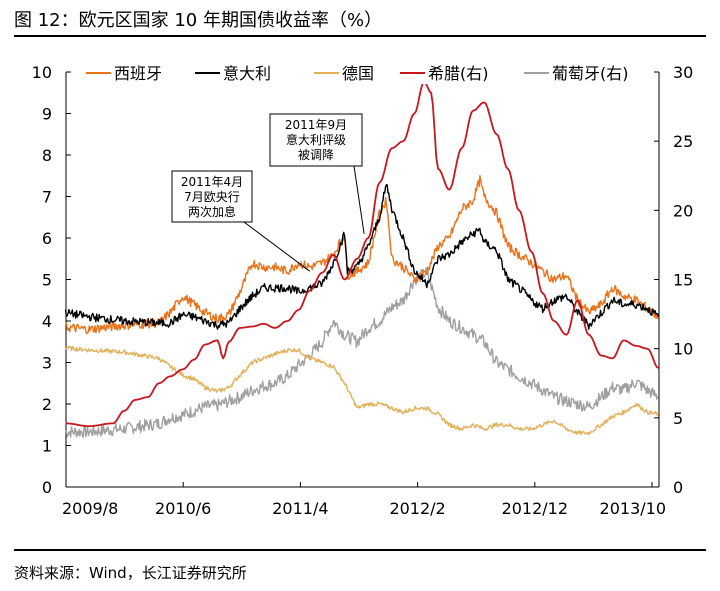  Describe the element at coordinates (42, 72) in the screenshot. I see `left-tick-label: 10` at that location.